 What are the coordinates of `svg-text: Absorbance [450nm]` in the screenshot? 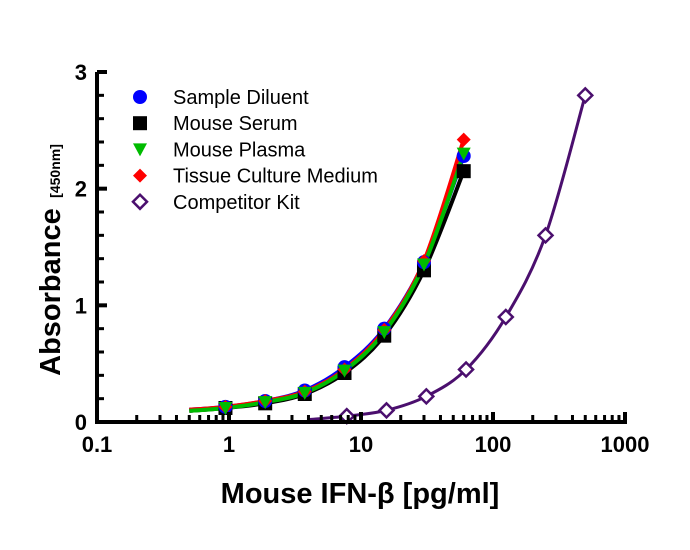 It's located at (51, 260).